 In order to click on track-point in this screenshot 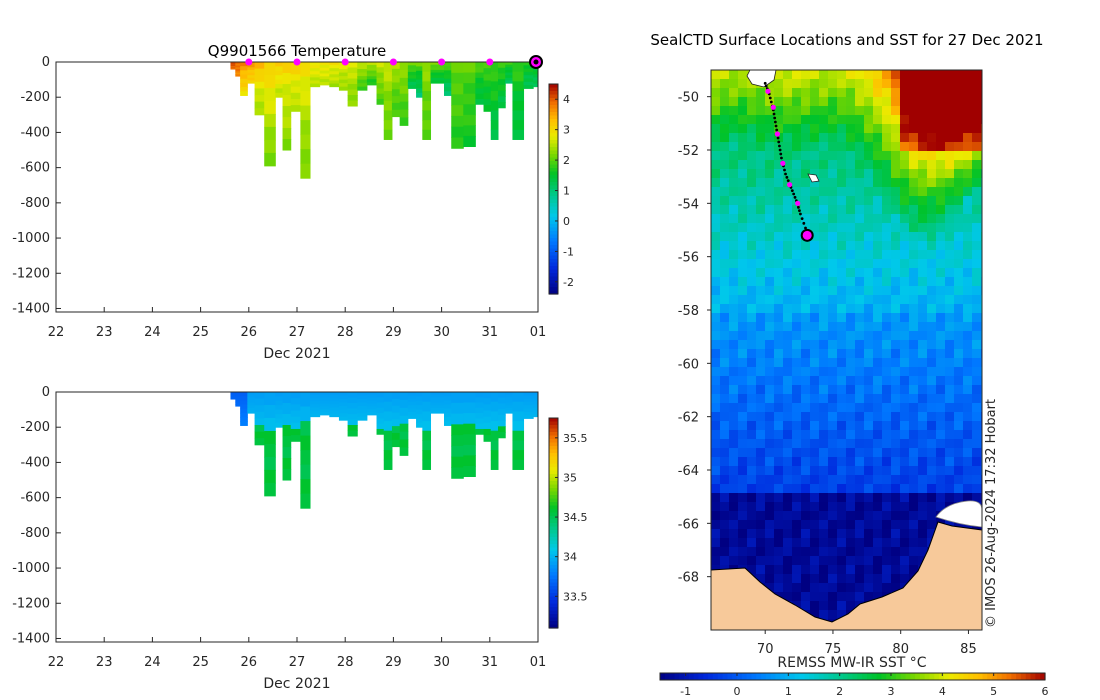, I will do `click(795, 197)`.